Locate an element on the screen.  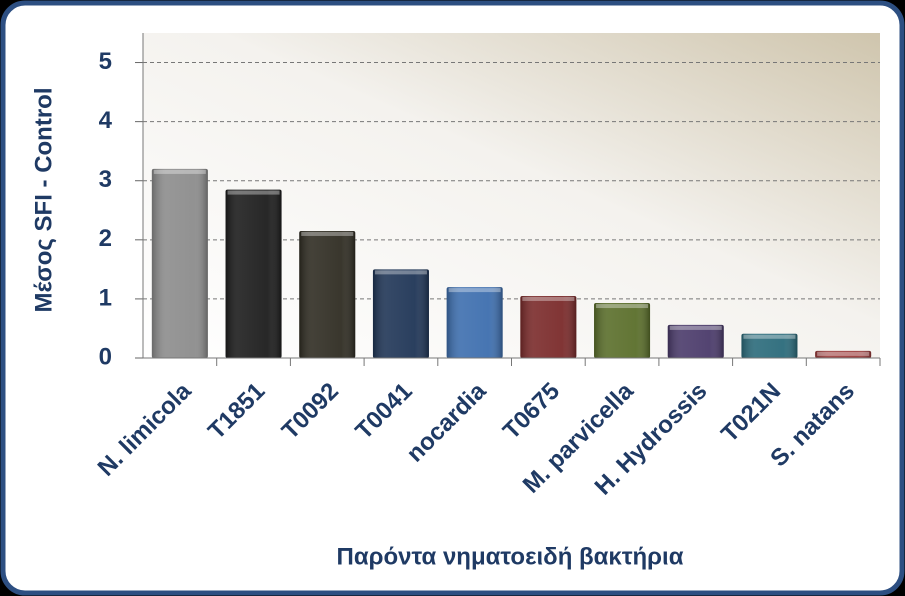
y-tick-label: 5 is located at coordinates (105, 61).